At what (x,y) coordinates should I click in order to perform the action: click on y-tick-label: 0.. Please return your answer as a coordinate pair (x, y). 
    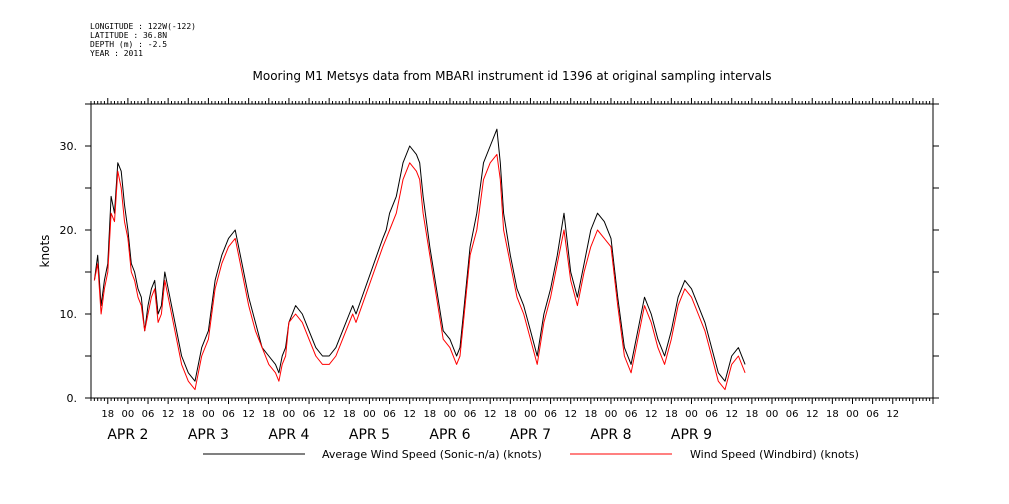
    Looking at the image, I should click on (72, 398).